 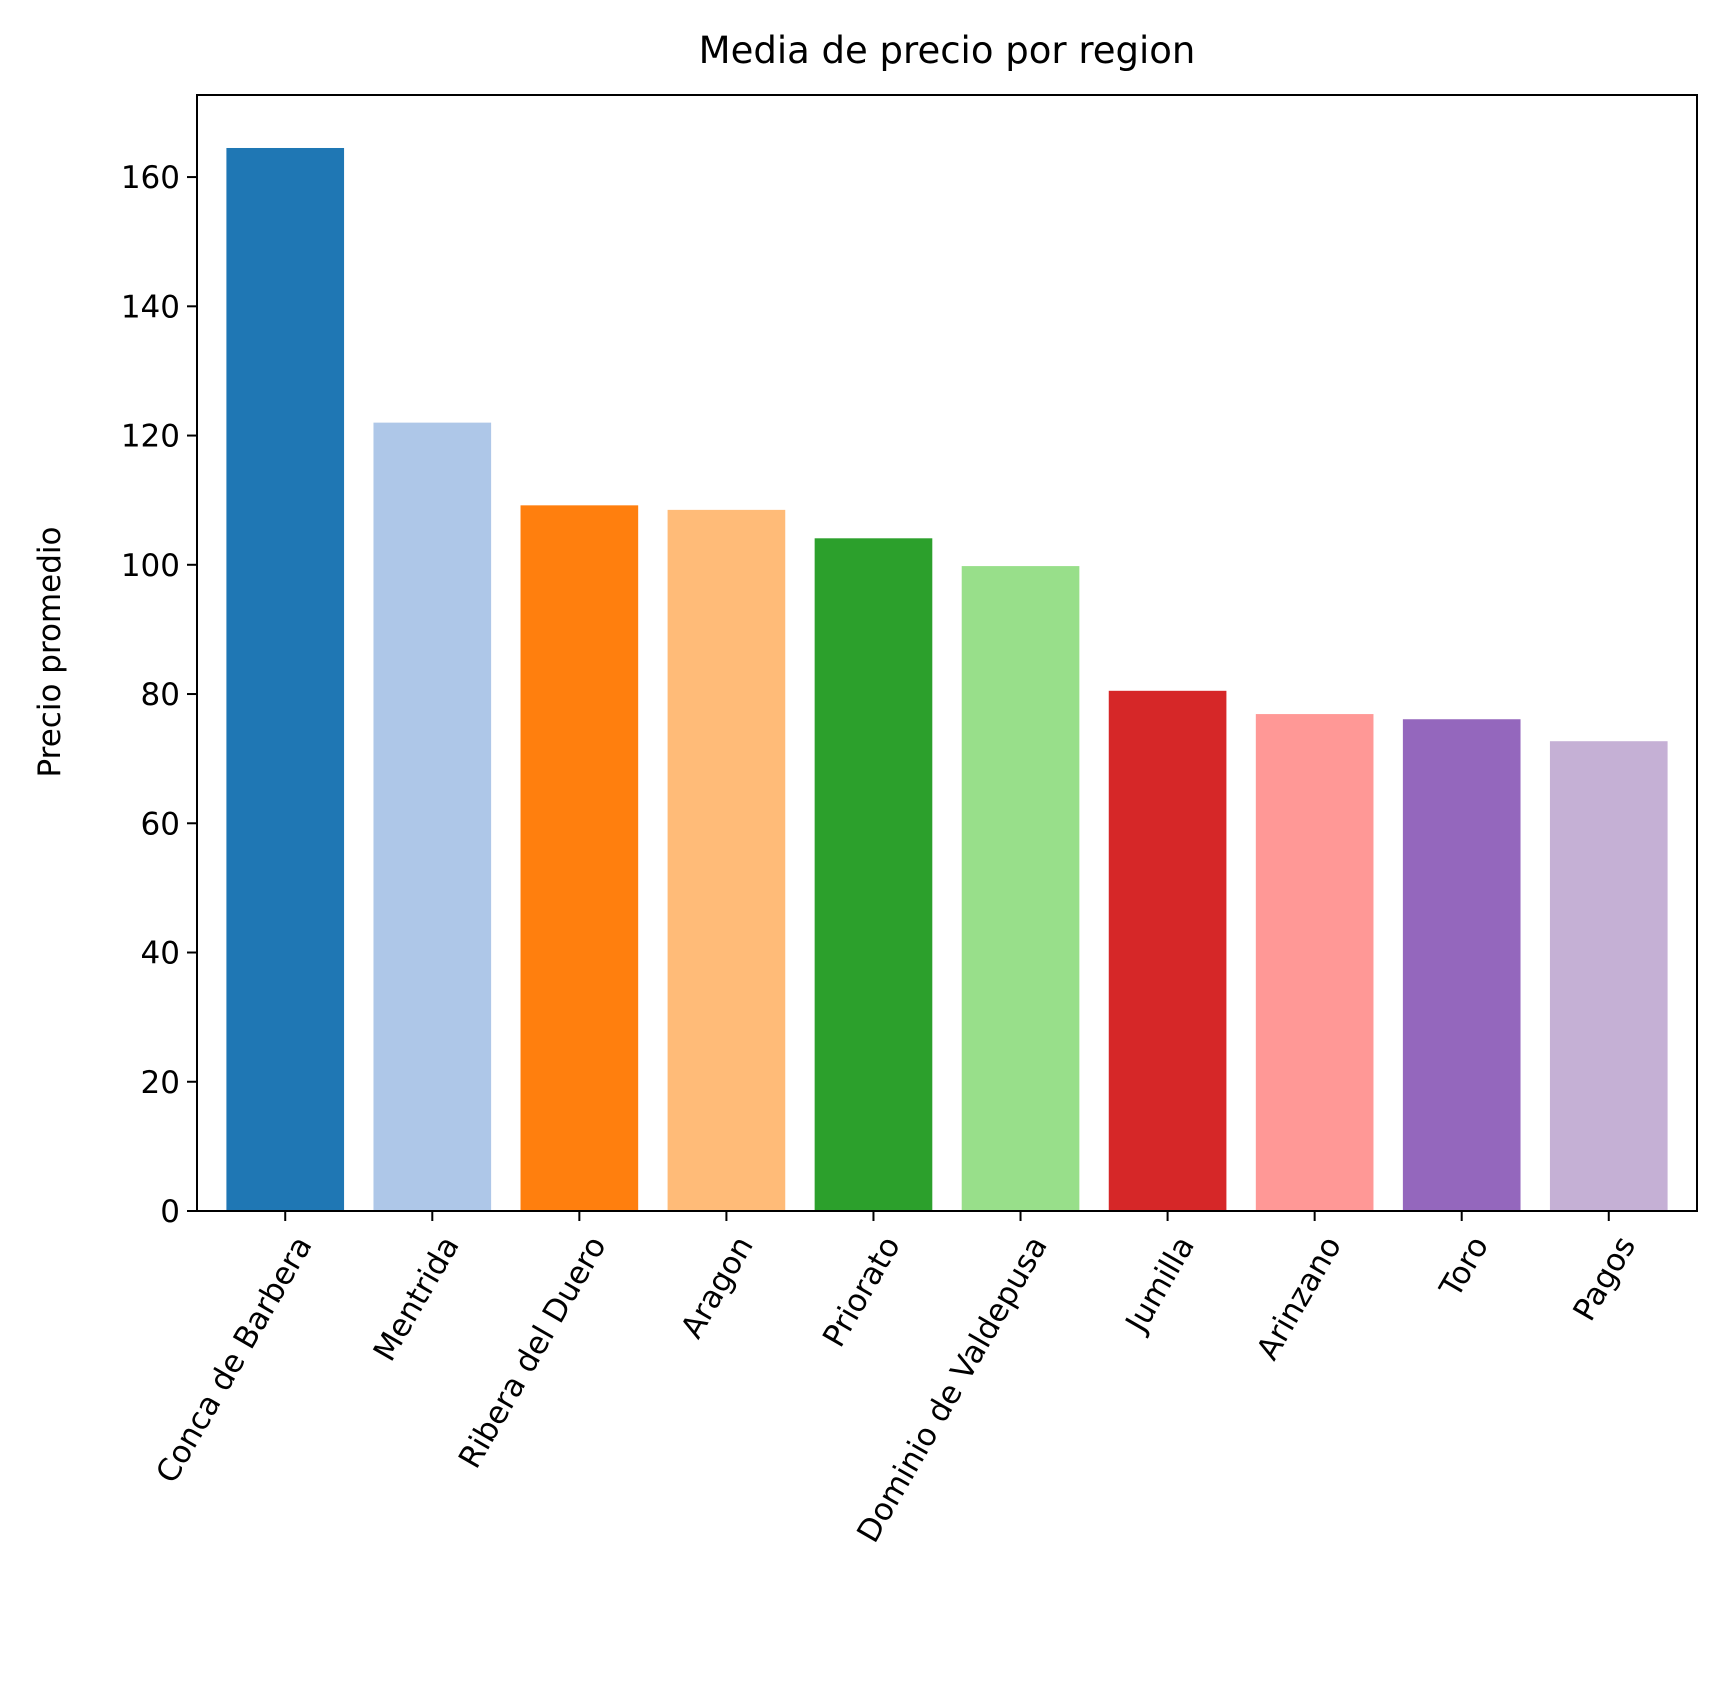 What do you see at coordinates (150, 178) in the screenshot?
I see `y-tick-label-160: 160` at bounding box center [150, 178].